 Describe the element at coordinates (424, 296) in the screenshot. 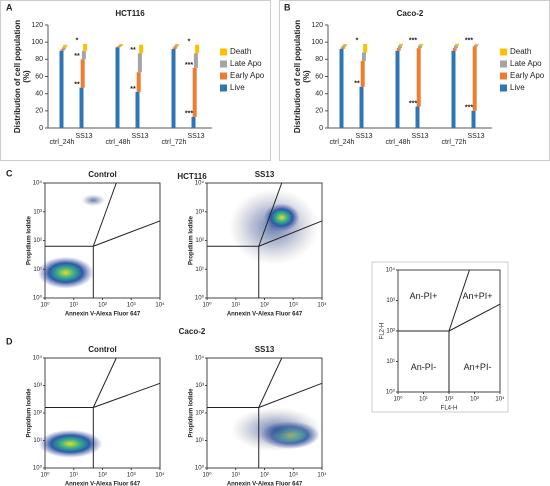

I see `quadrant-label: An-PI+` at that location.